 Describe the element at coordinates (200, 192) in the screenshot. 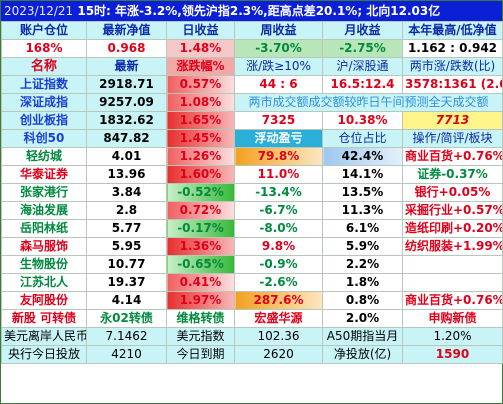

I see `stock-pct: -0.52%` at that location.